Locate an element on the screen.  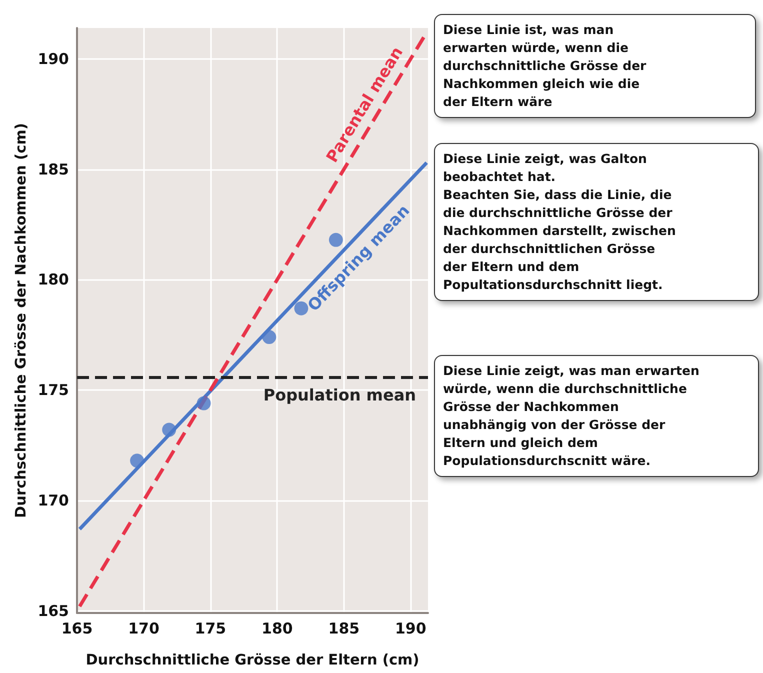
y-axis-title: Durchschnittliche Grösse der Nachkommen (cm) is located at coordinates (22, 320).